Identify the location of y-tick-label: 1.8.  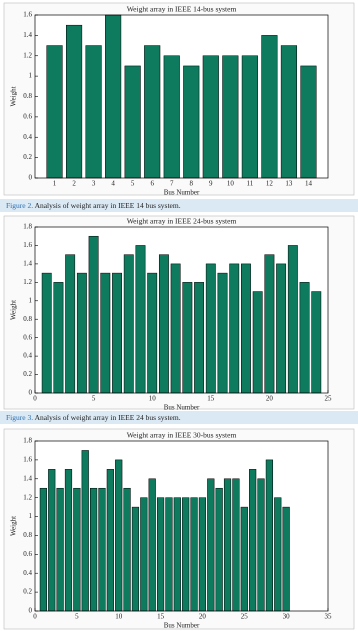
(27, 227).